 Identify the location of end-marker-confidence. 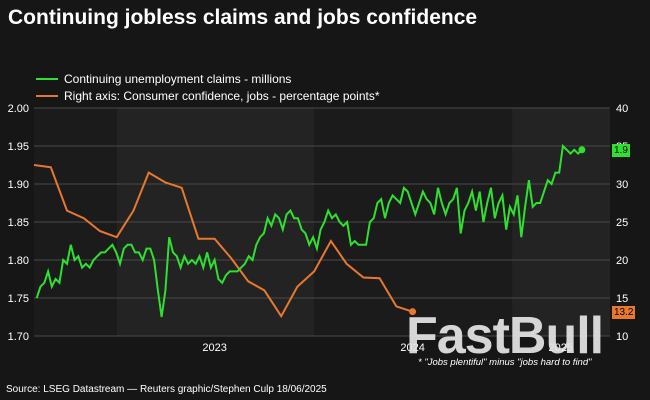
(413, 312).